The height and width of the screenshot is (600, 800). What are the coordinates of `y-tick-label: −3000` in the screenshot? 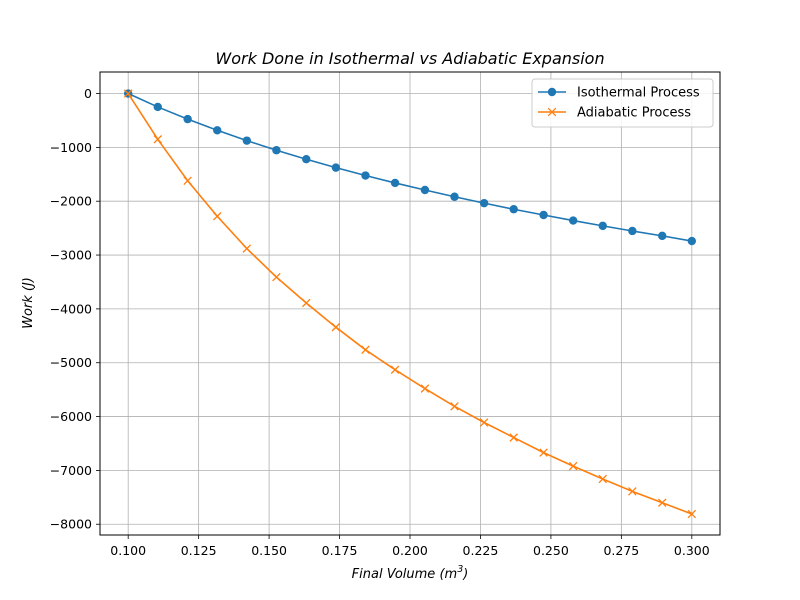 It's located at (71, 255).